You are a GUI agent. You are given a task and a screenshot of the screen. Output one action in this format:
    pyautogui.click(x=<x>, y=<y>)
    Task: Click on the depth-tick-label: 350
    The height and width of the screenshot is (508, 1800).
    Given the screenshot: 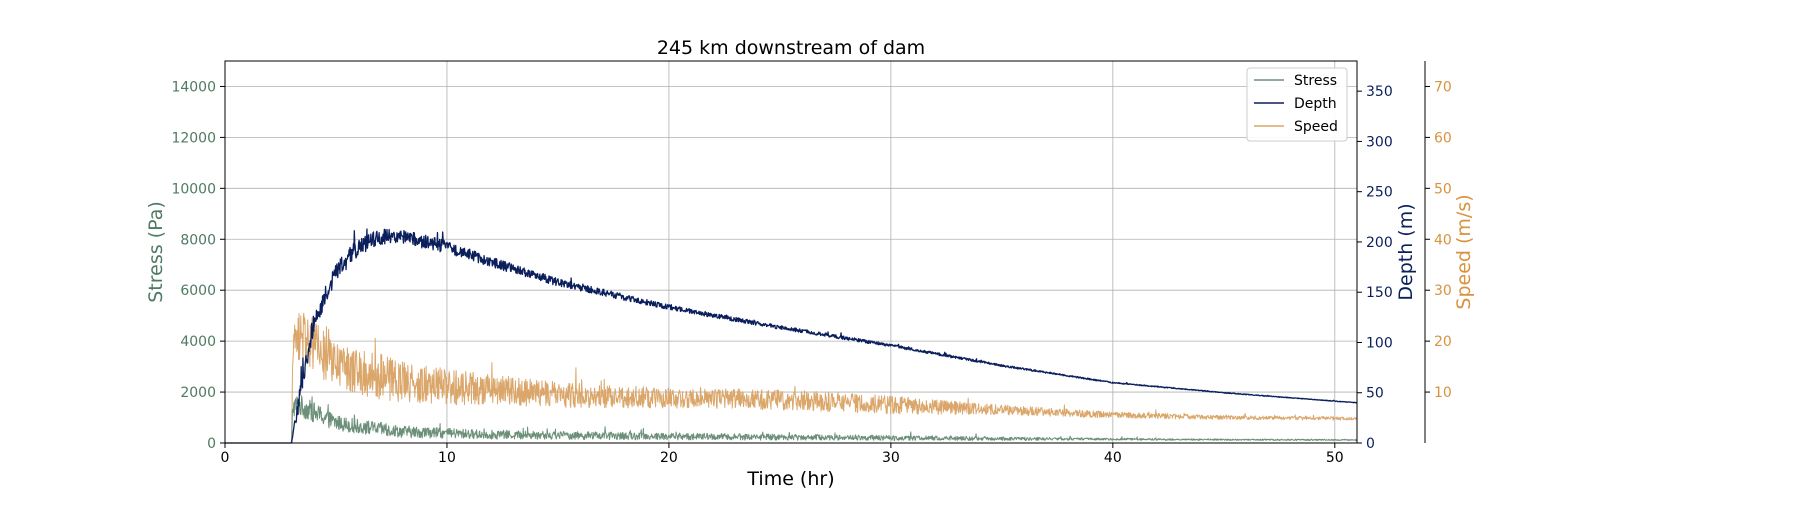 What is the action you would take?
    pyautogui.click(x=1379, y=92)
    